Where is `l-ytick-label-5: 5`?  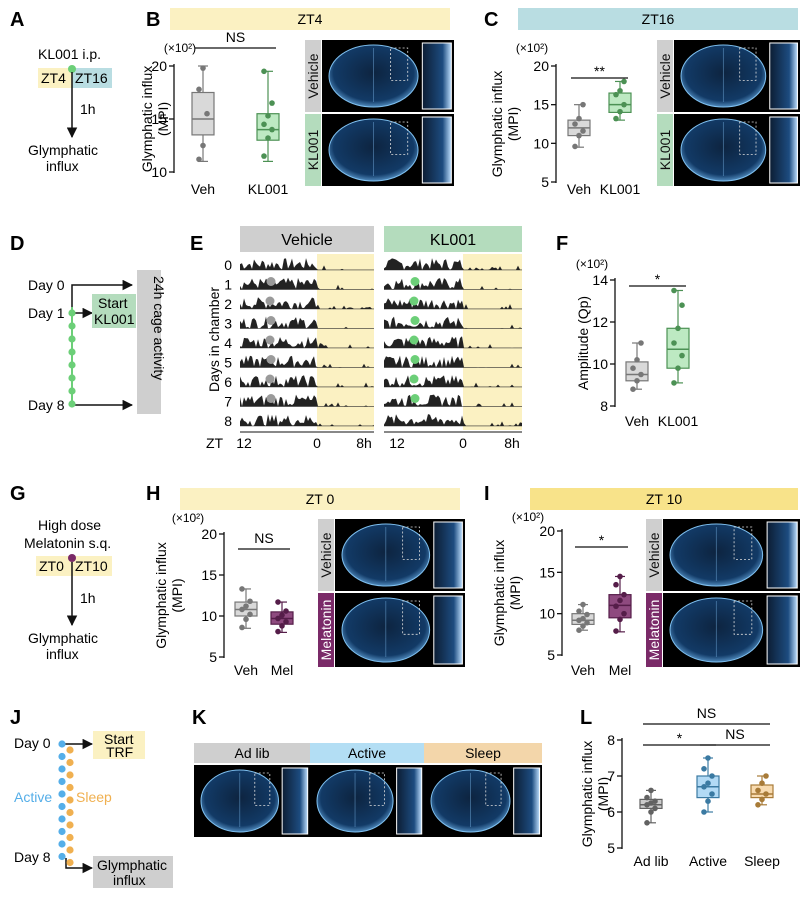 l-ytick-label-5: 5 is located at coordinates (611, 848).